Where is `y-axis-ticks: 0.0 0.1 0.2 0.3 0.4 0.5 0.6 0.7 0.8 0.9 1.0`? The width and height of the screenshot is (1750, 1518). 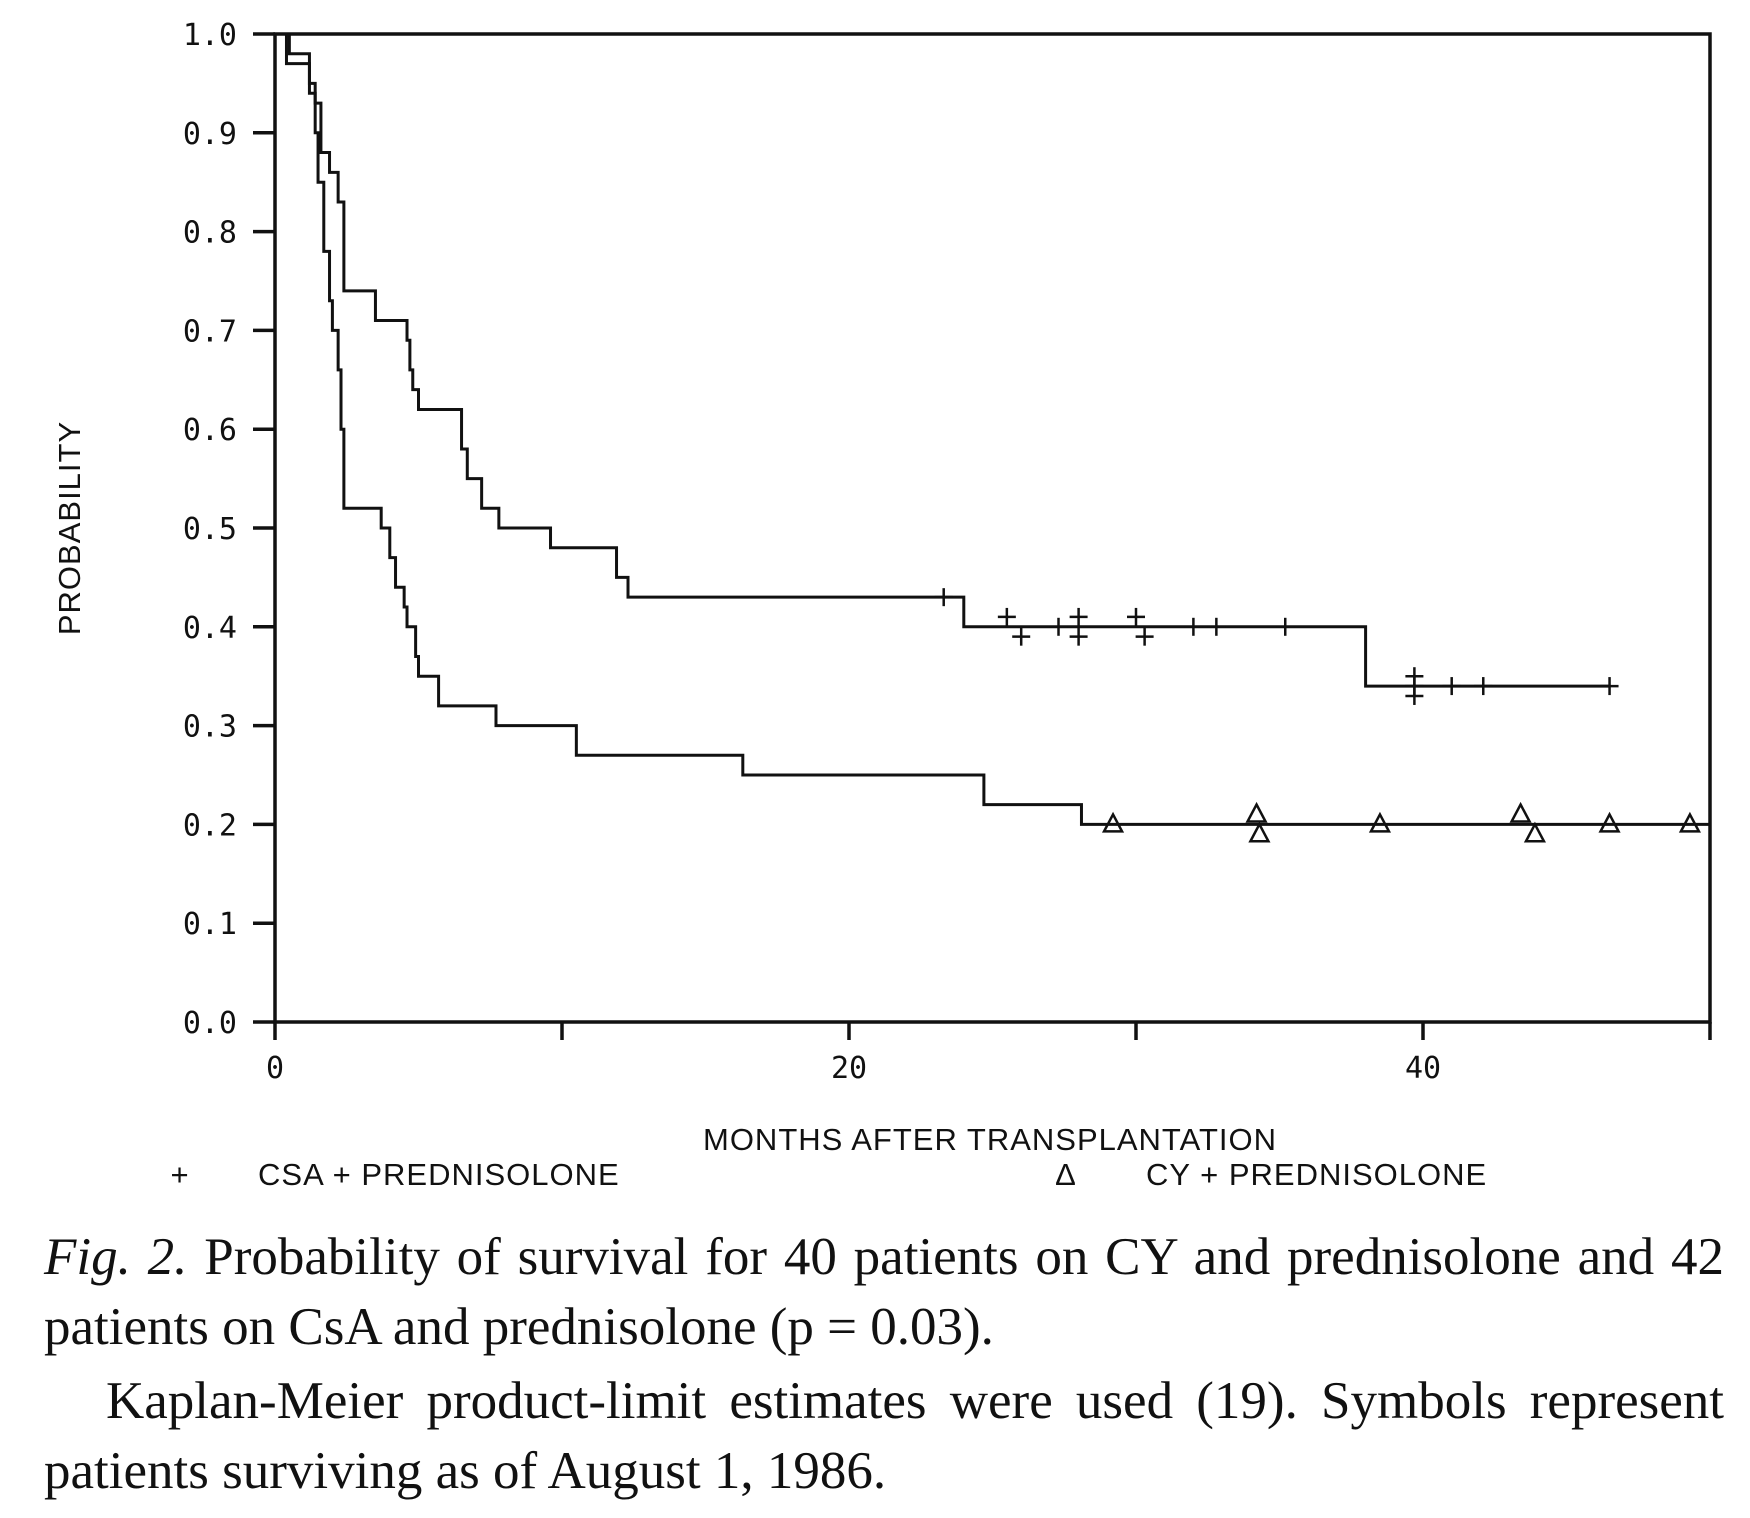
y-axis-ticks: 0.0 0.1 0.2 0.3 0.4 0.5 0.6 0.7 0.8 0.9 1.0 is located at coordinates (229, 529).